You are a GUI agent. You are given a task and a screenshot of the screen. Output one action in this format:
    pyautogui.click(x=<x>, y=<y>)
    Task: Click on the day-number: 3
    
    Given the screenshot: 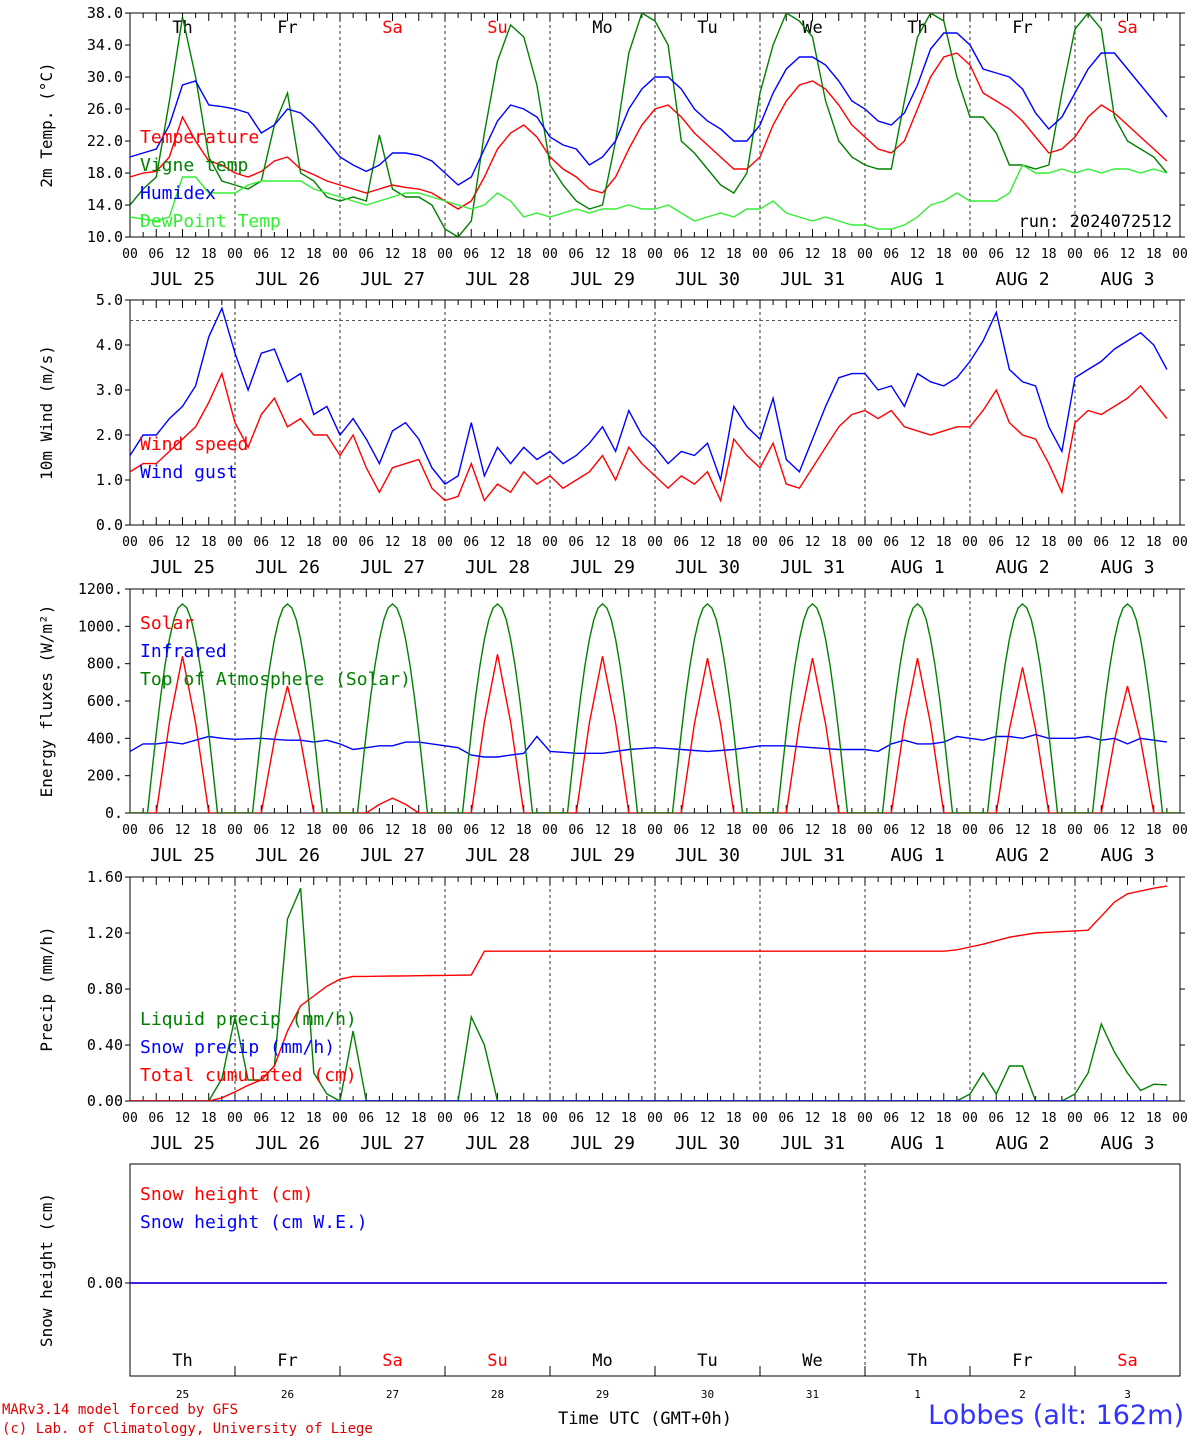 What is the action you would take?
    pyautogui.click(x=1127, y=1394)
    